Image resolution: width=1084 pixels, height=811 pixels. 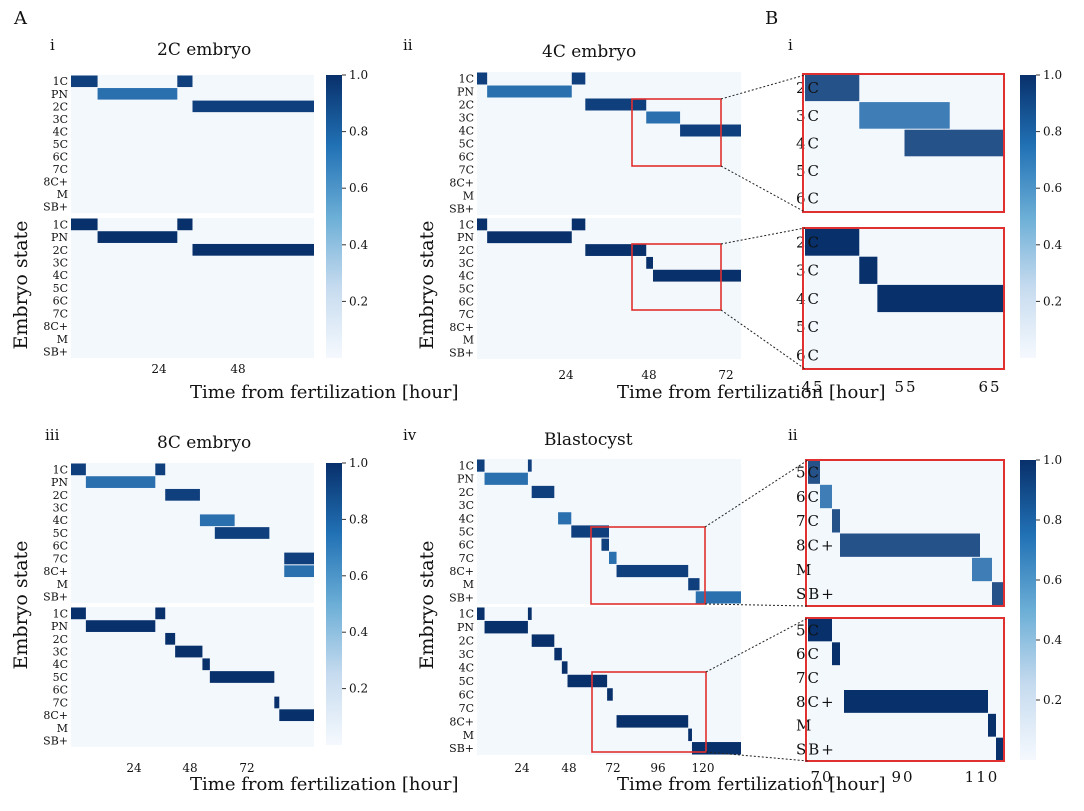 What do you see at coordinates (358, 301) in the screenshot?
I see `Ai-colorbar-tick-0: 0.2` at bounding box center [358, 301].